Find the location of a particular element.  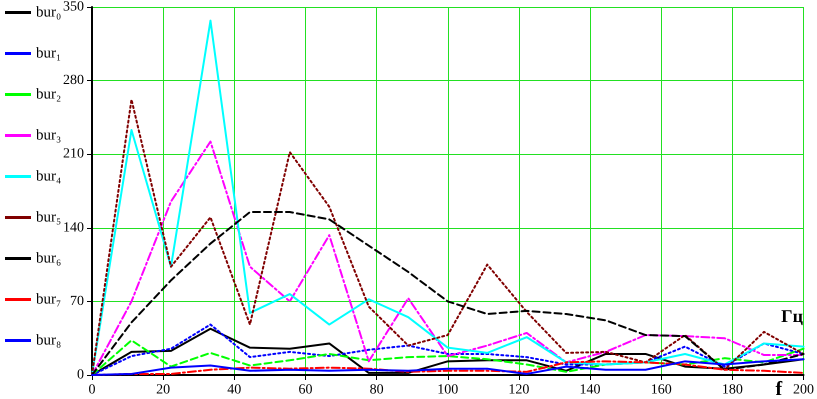

y-tick-label: 350 is located at coordinates (73, 7).